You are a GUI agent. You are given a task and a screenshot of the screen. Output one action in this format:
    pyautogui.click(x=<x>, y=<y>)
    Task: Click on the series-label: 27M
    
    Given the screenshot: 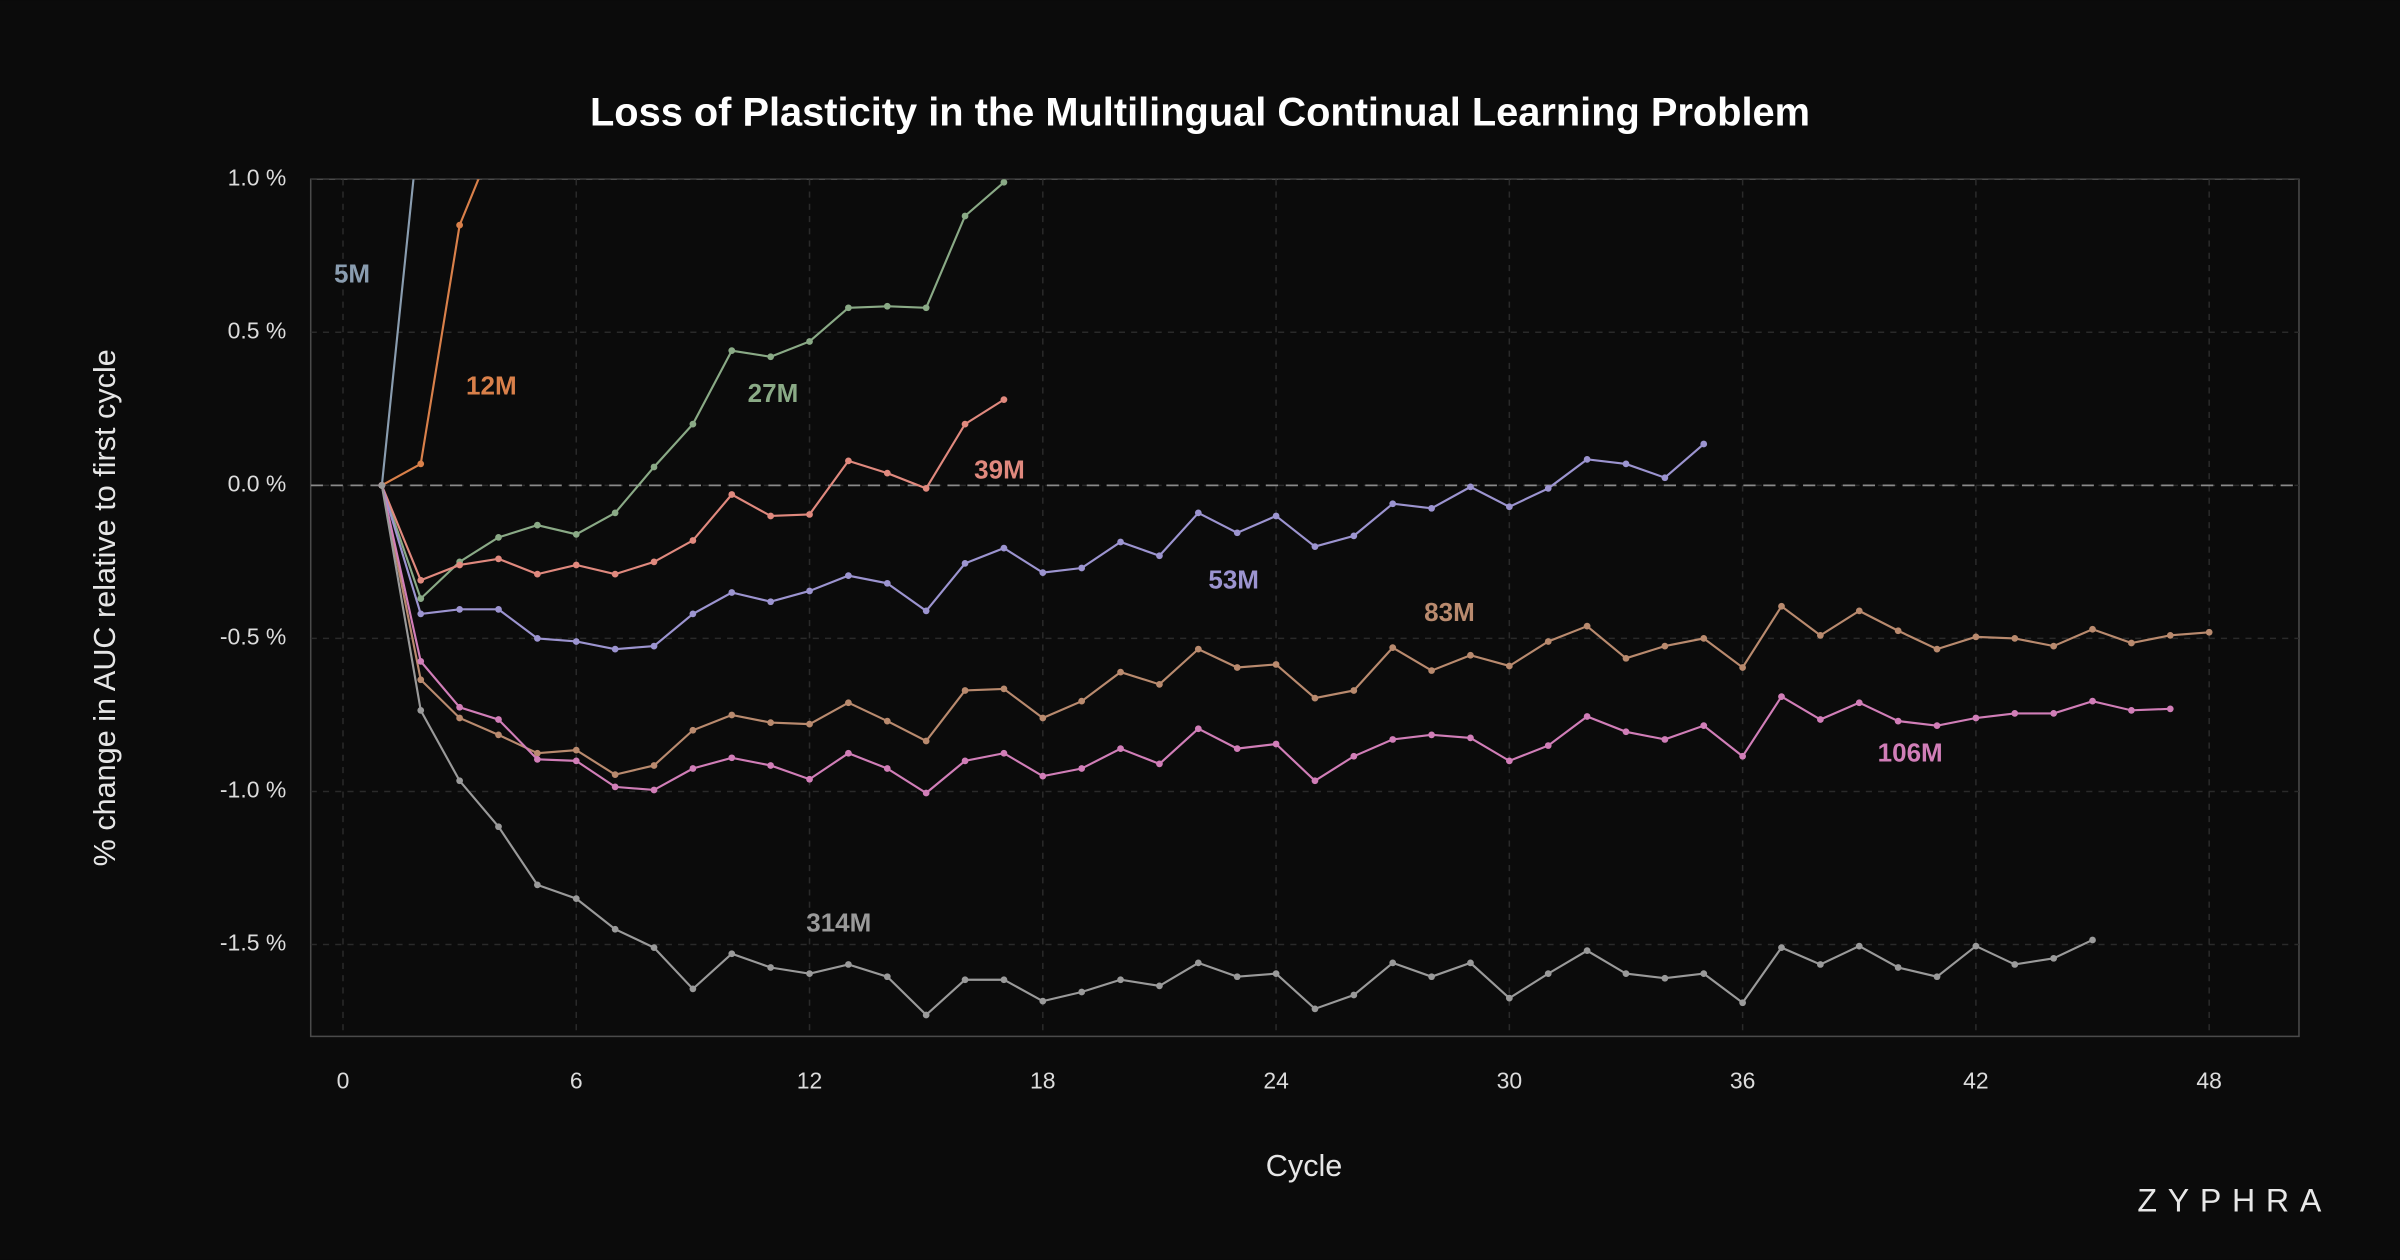 What is the action you would take?
    pyautogui.click(x=773, y=393)
    